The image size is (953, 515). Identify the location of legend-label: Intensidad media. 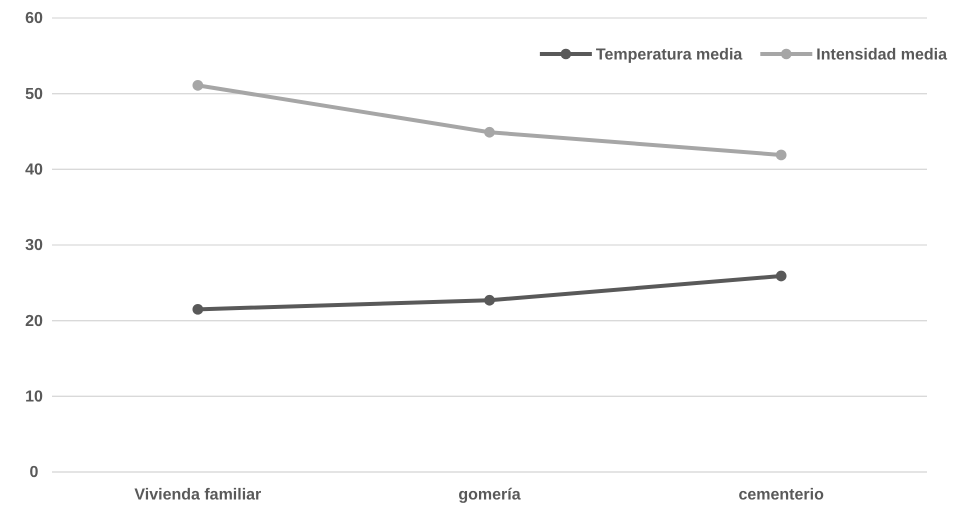
(882, 55).